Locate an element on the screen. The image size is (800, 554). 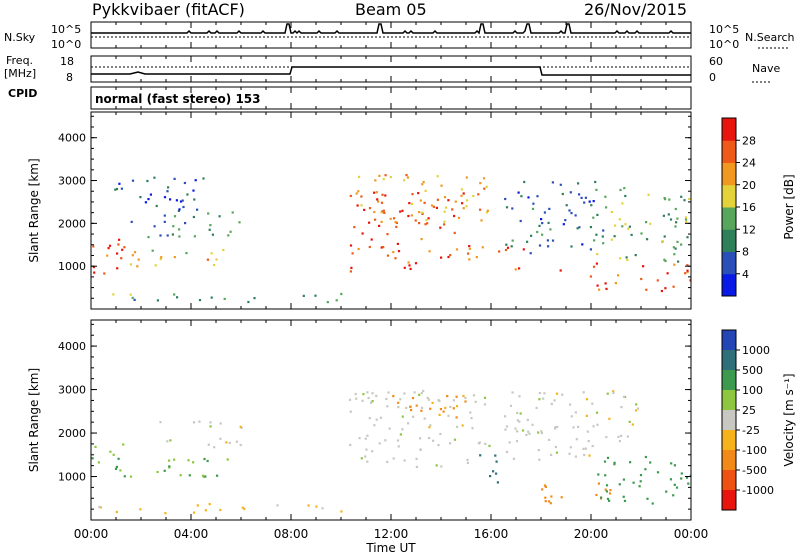
colorbar-tick-label: 100 is located at coordinates (752, 390).